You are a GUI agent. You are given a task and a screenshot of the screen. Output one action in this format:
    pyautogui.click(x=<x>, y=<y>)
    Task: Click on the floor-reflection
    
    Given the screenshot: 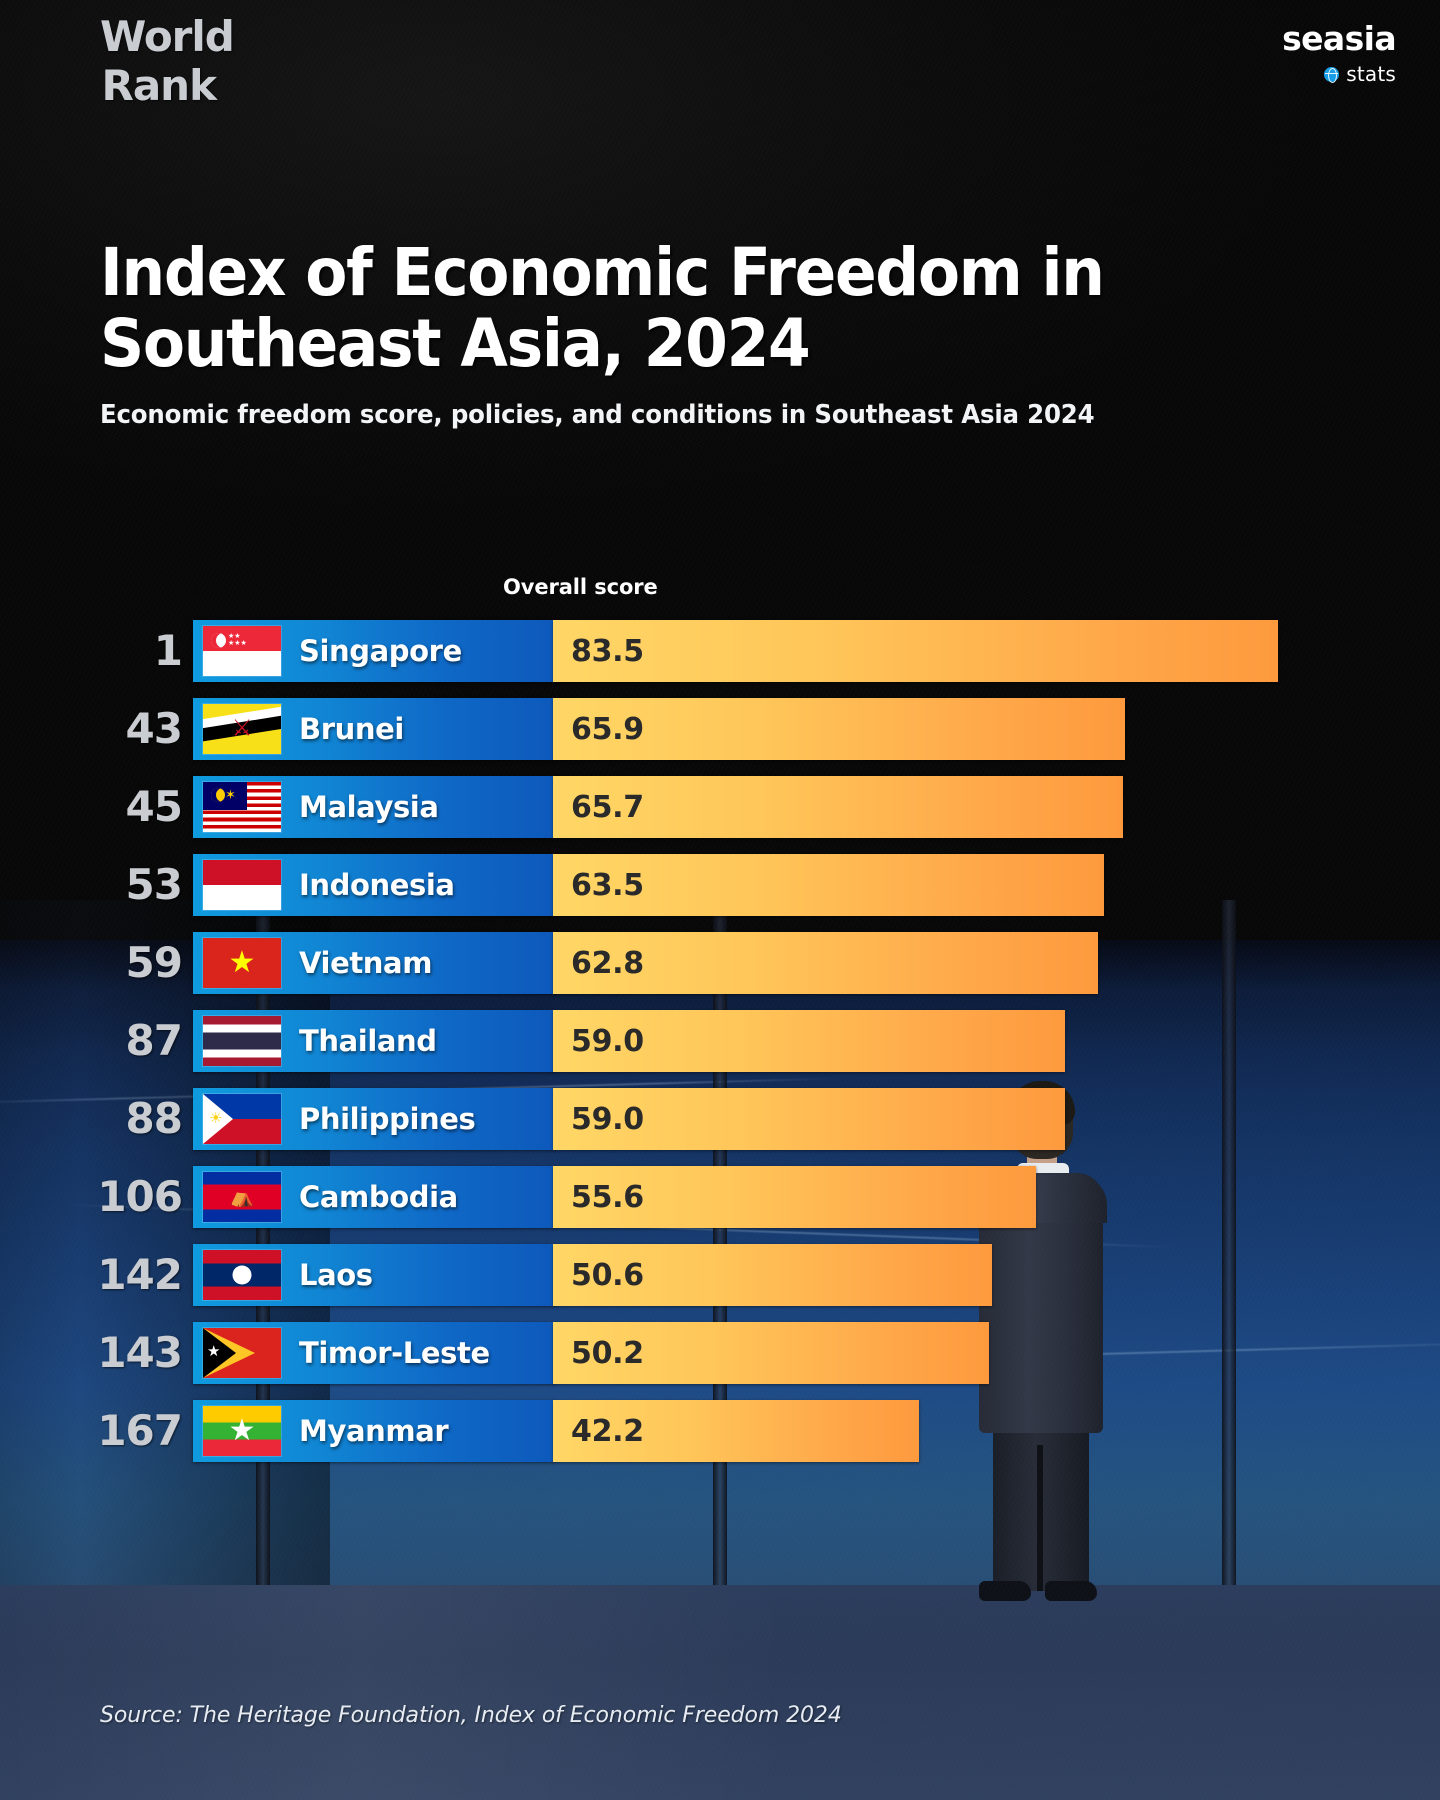 What is the action you would take?
    pyautogui.click(x=720, y=1692)
    